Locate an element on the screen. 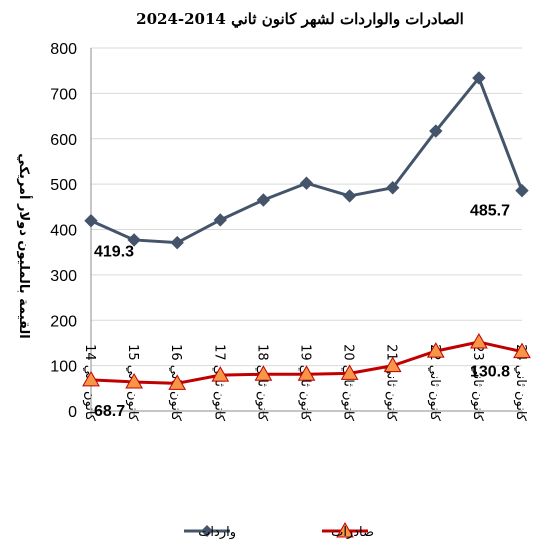 Image resolution: width=538 pixels, height=547 pixels. y-tick-label: 400 is located at coordinates (63, 231).